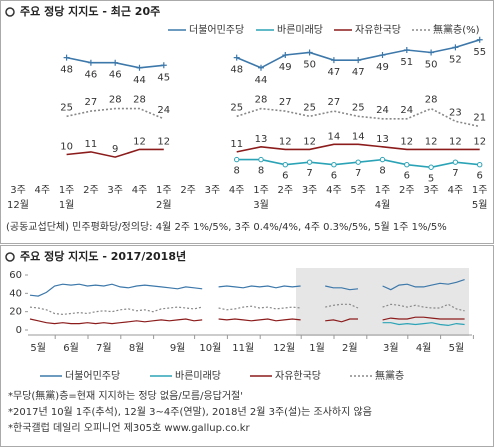  Describe the element at coordinates (378, 30) in the screenshot. I see `legend-label: 자유한국당` at that location.